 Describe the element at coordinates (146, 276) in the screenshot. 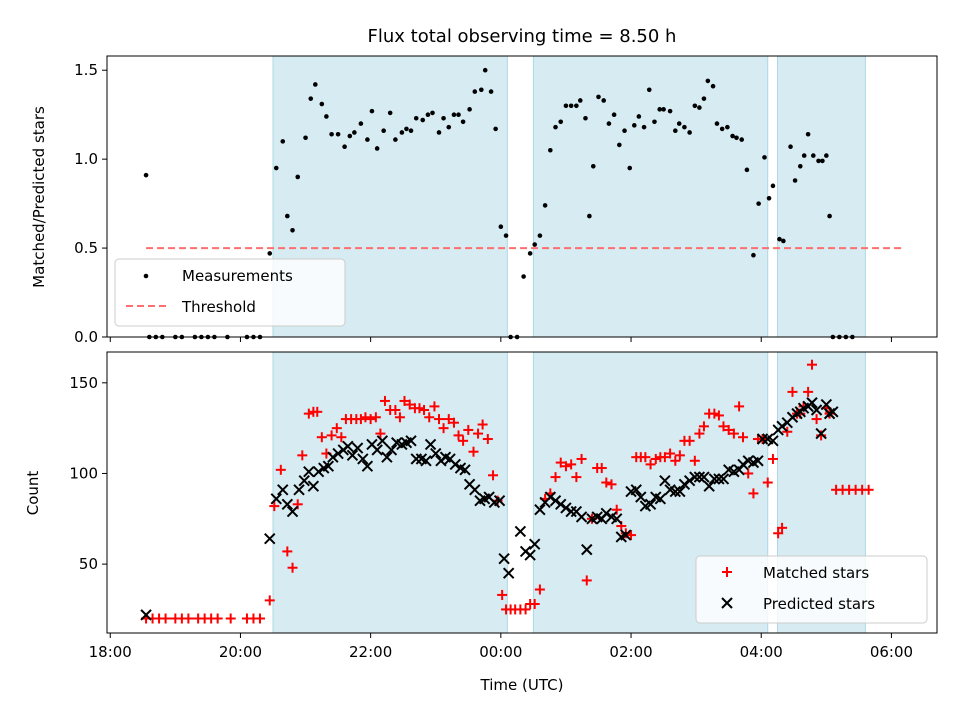

I see `legend-measurements-marker` at that location.